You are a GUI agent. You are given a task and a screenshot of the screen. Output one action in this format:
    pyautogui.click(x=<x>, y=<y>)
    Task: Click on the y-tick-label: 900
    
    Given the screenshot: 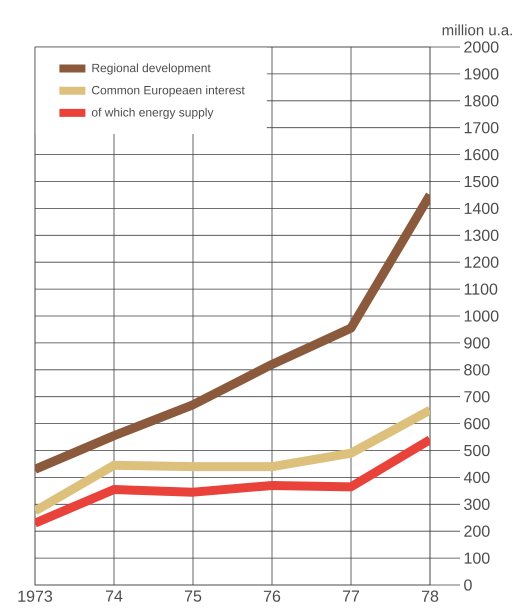 What is the action you would take?
    pyautogui.click(x=477, y=343)
    